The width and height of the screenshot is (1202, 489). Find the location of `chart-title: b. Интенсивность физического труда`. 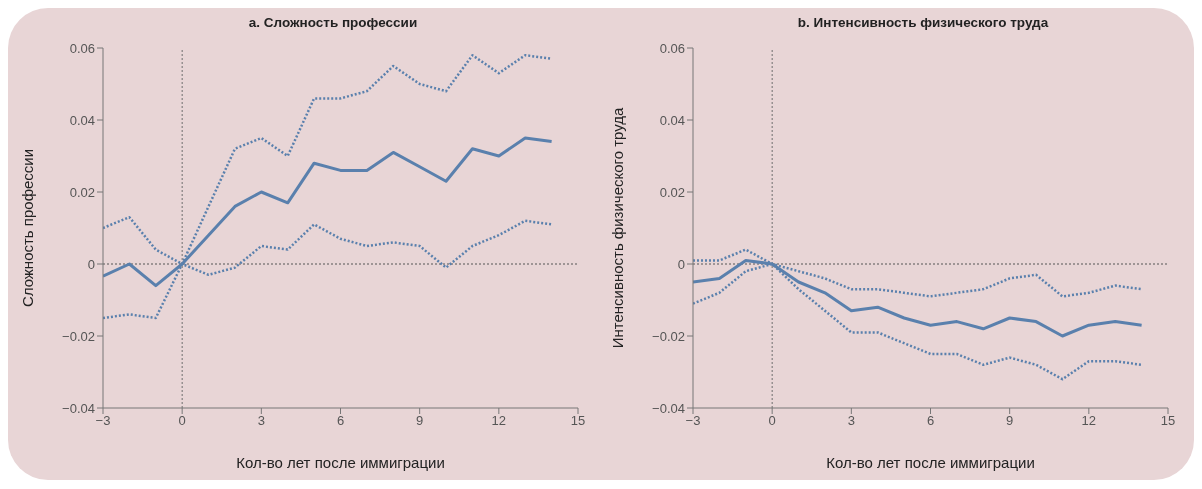

chart-title: b. Интенсивность физического труда is located at coordinates (923, 23).